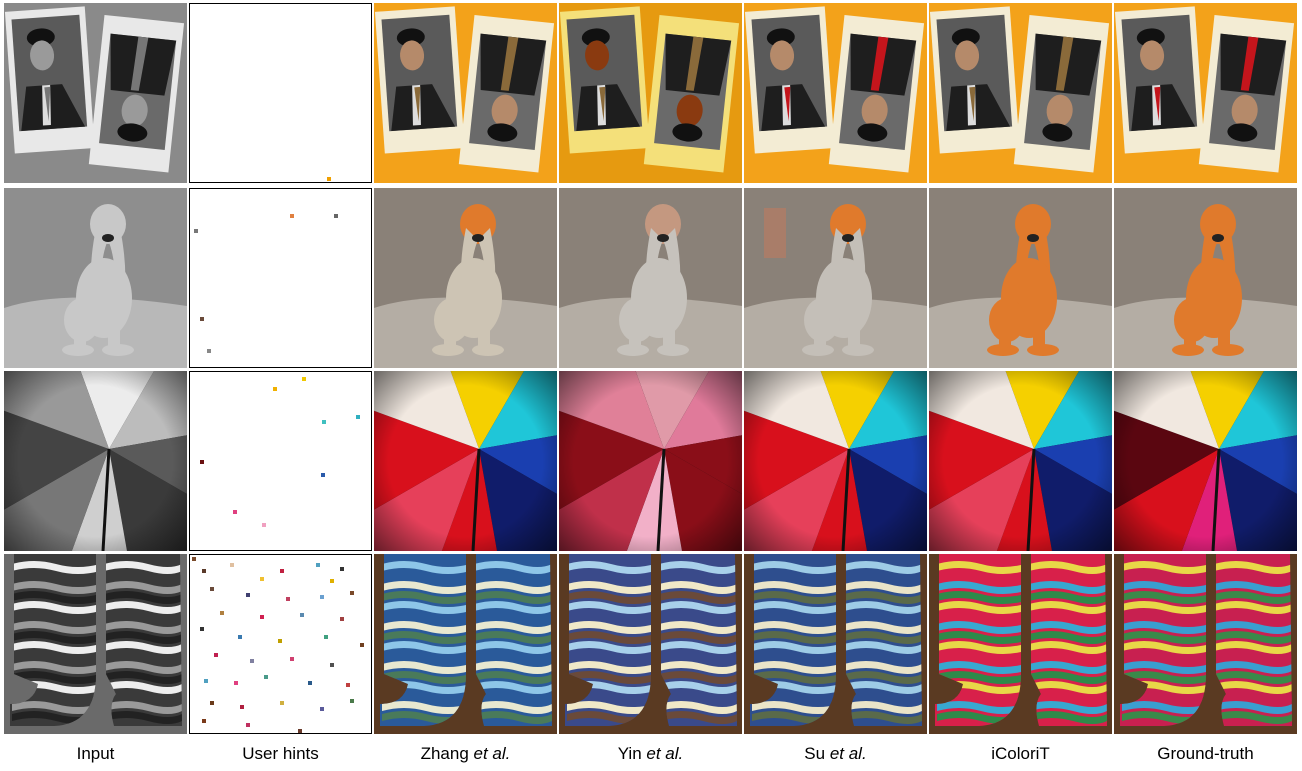  I want to click on caption-label: Input, so click(95, 753).